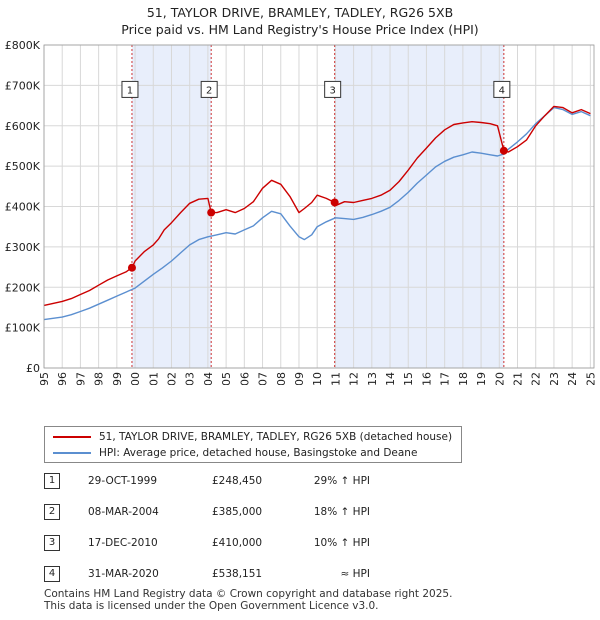  What do you see at coordinates (52, 512) in the screenshot?
I see `sale-number-badge: 2` at bounding box center [52, 512].